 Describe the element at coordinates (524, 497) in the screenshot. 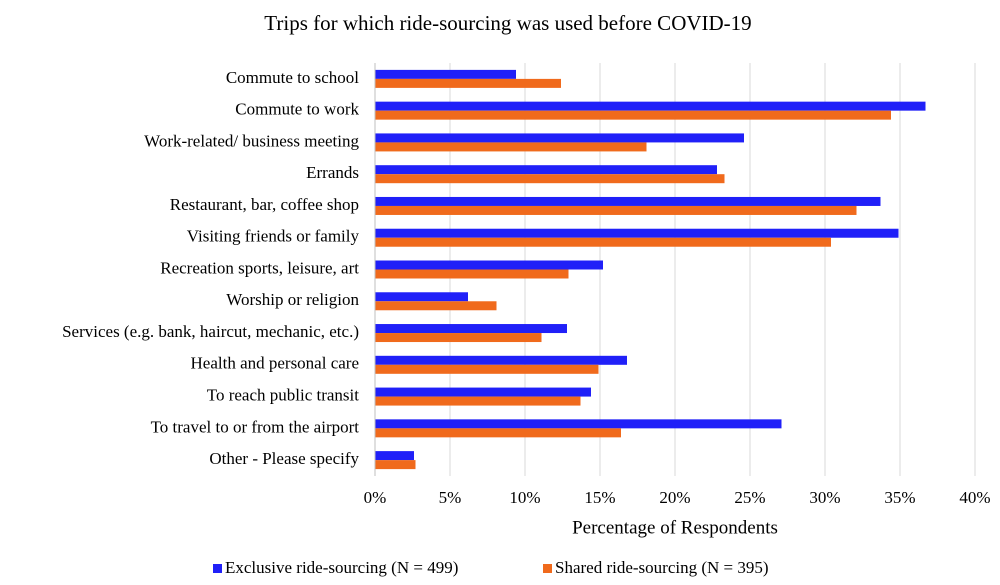

I see `x-tick-label: 10%` at that location.